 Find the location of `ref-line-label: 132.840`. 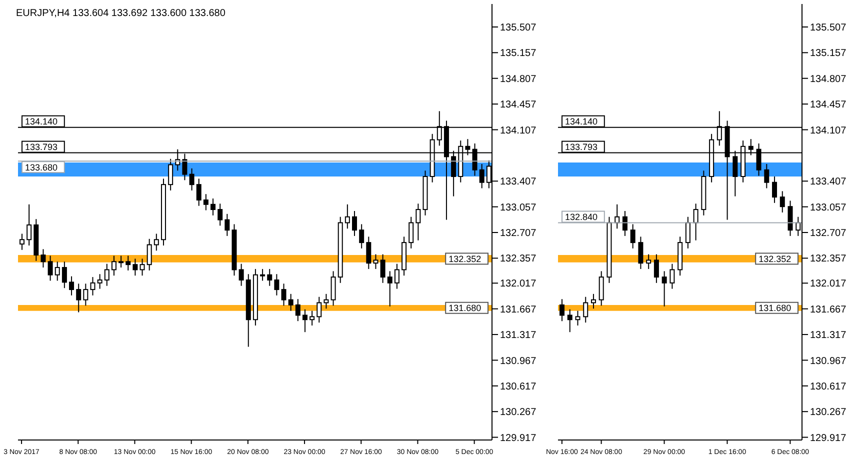

ref-line-label: 132.840 is located at coordinates (581, 217).